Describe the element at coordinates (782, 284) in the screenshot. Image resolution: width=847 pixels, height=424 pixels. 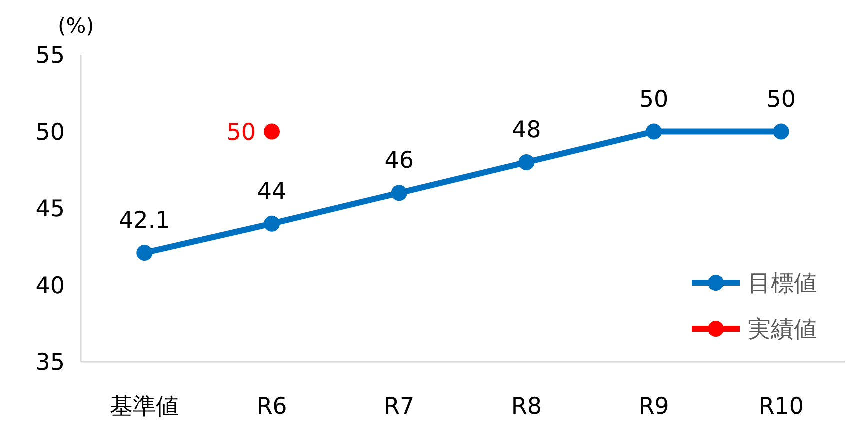
I see `legend-label: 目標値` at that location.